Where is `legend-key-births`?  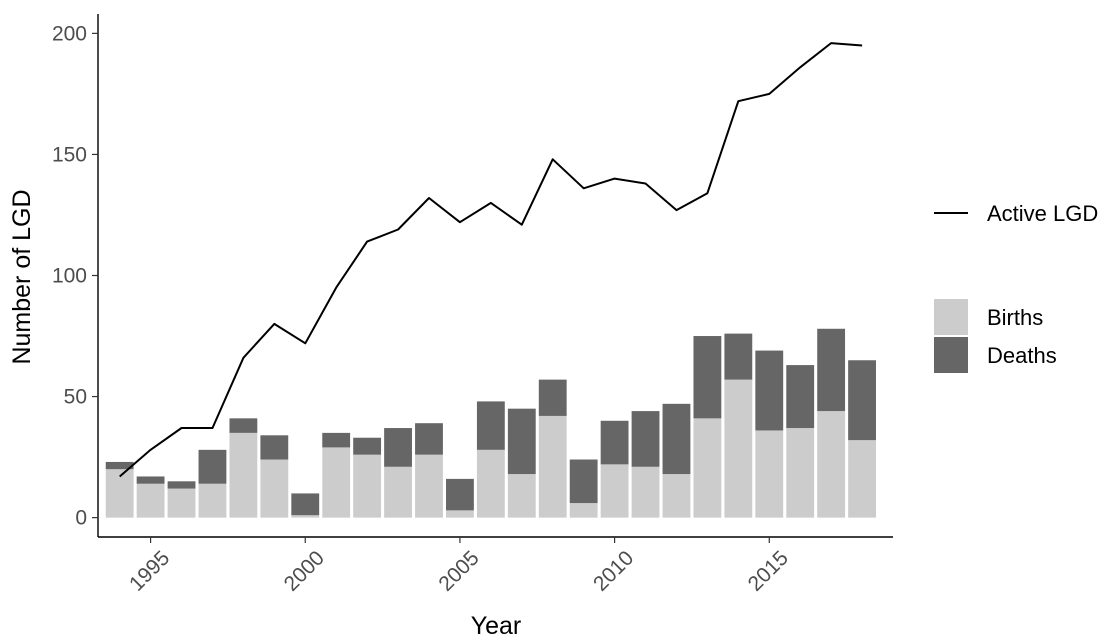
legend-key-births is located at coordinates (951, 317).